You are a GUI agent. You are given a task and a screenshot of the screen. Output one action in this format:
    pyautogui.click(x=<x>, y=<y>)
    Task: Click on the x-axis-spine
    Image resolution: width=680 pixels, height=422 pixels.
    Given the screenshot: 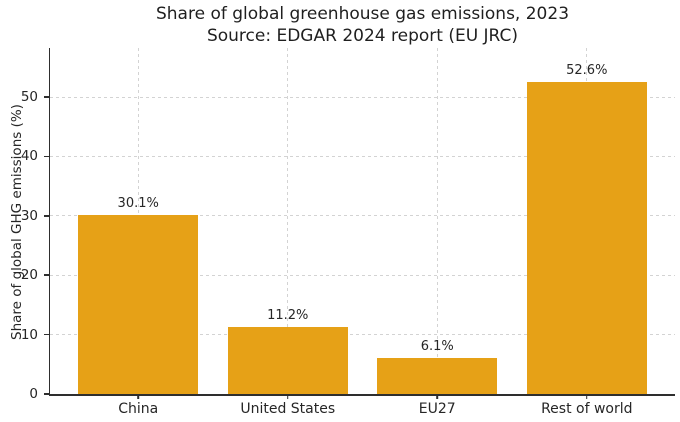 What is the action you would take?
    pyautogui.click(x=361, y=395)
    